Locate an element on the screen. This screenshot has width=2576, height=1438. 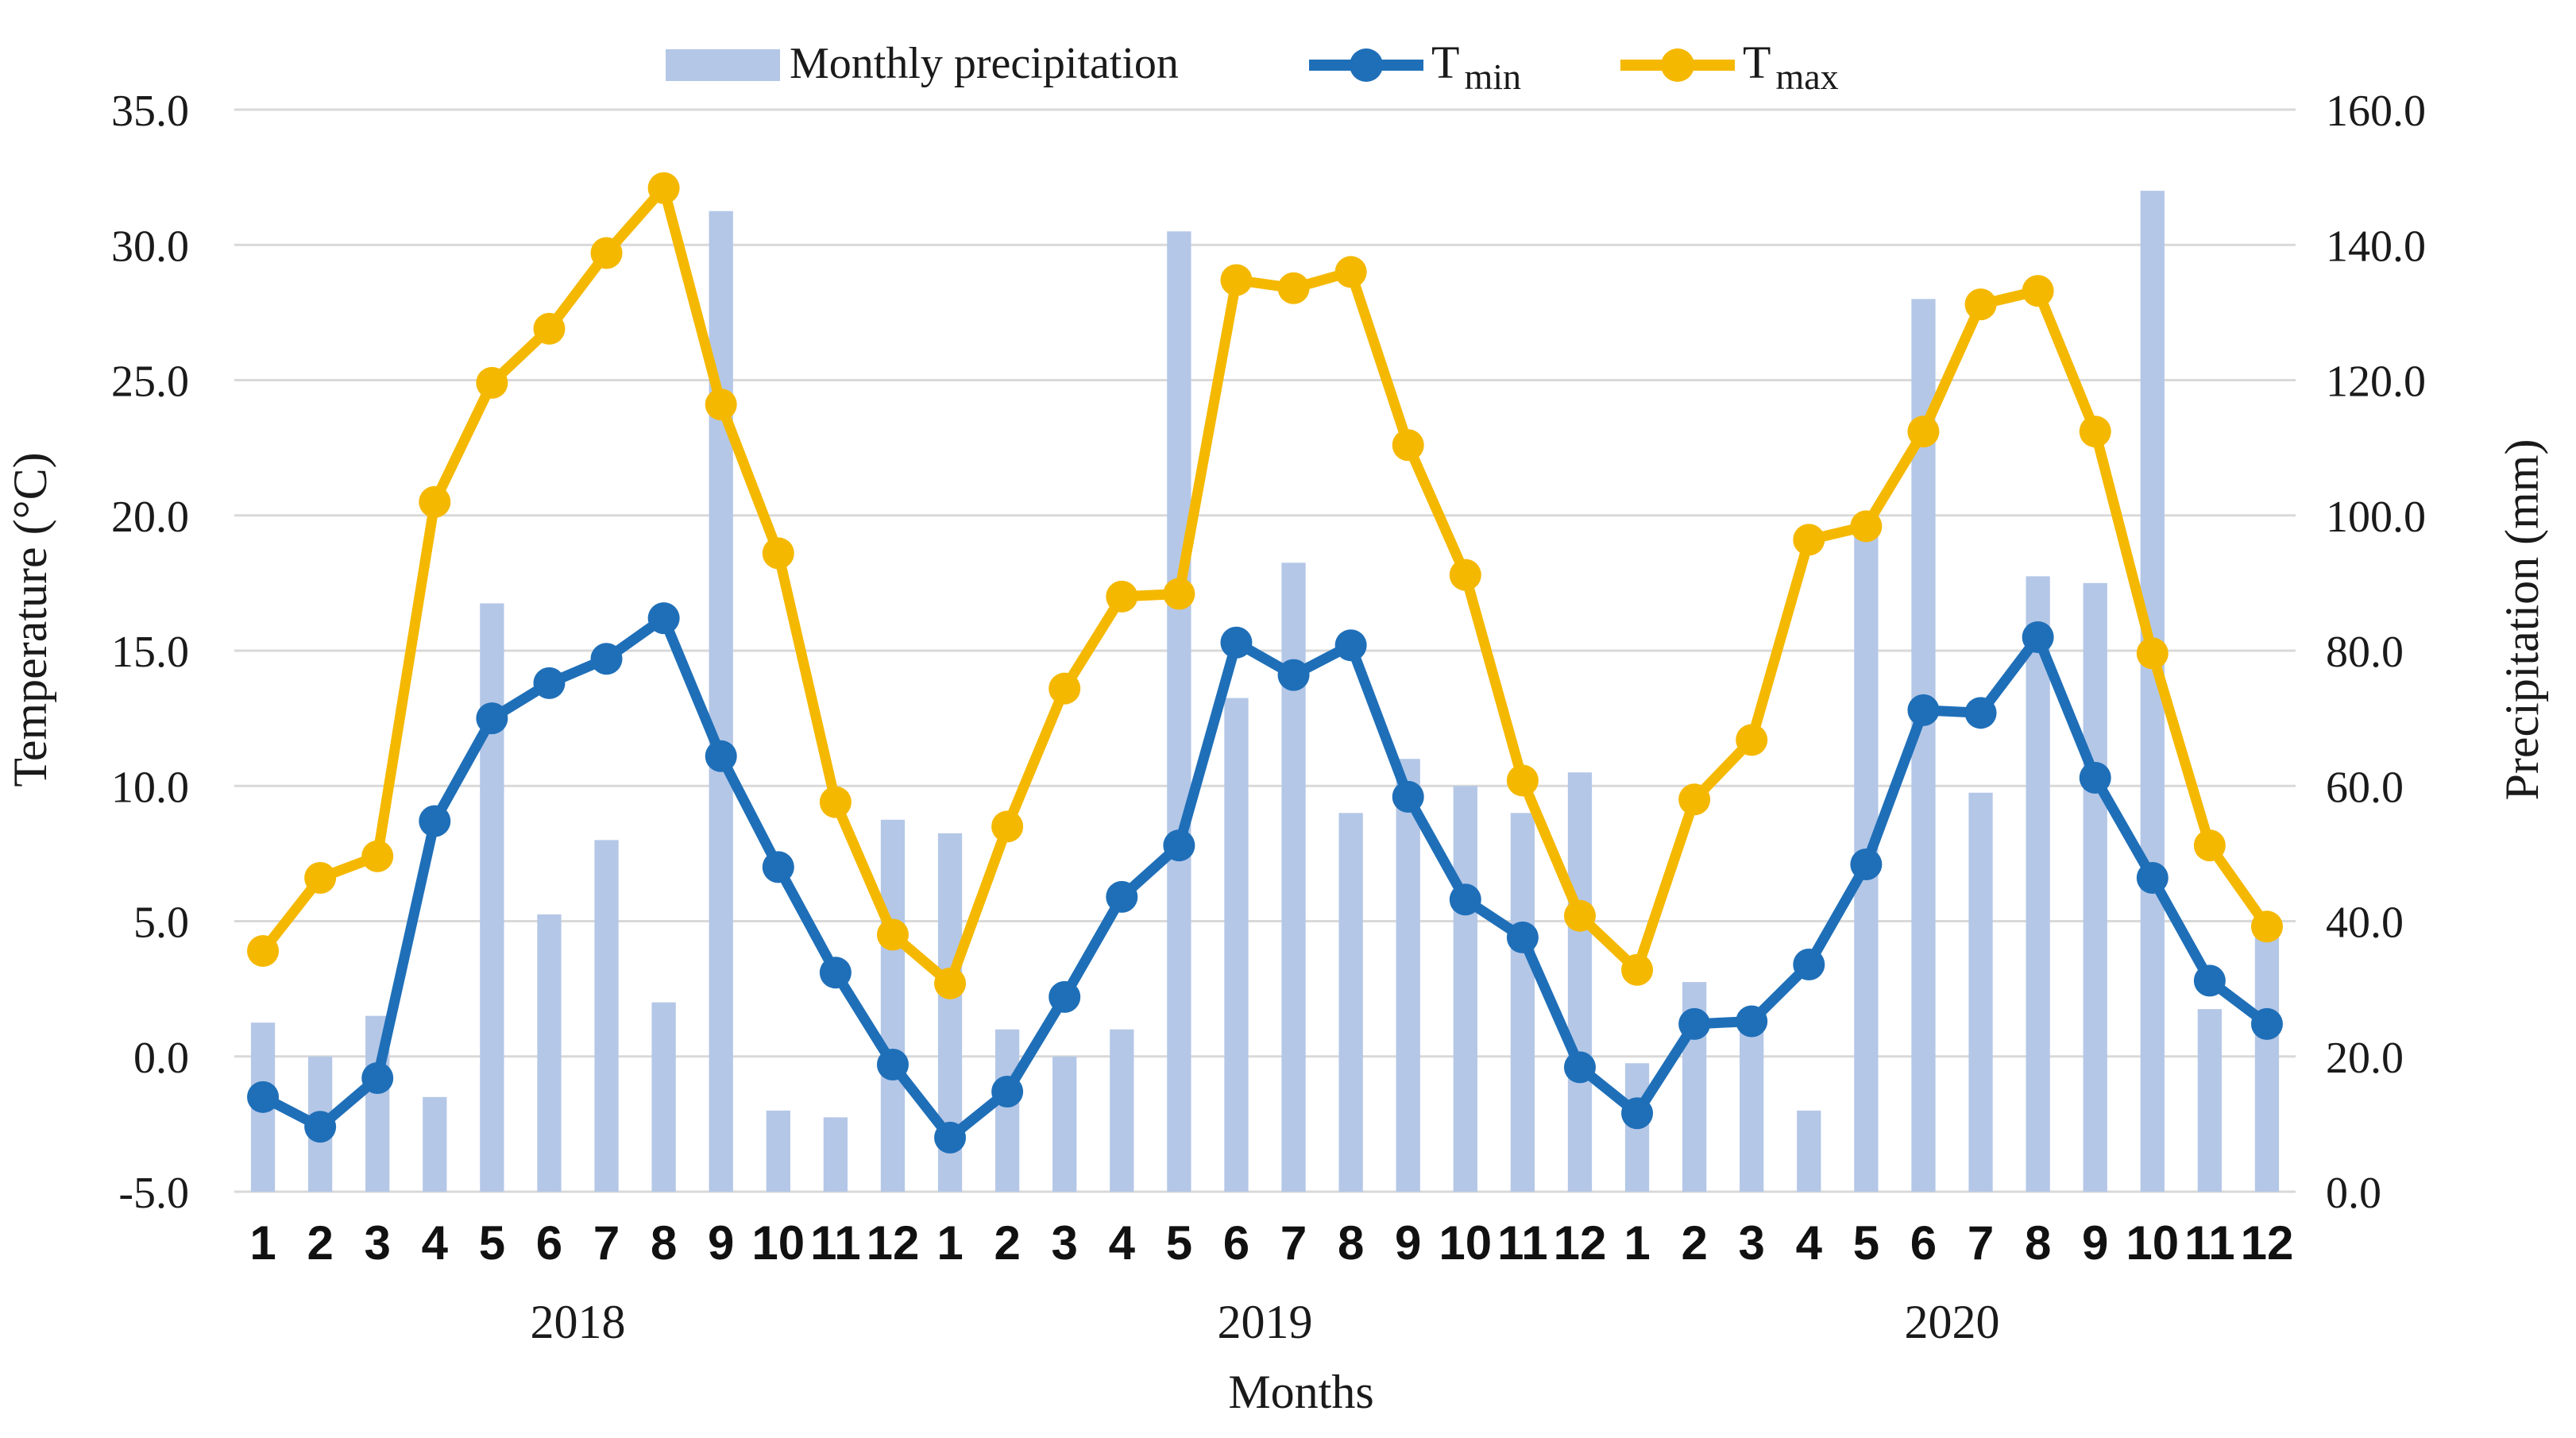
left-tick-label: 0.0 is located at coordinates (161, 1058).